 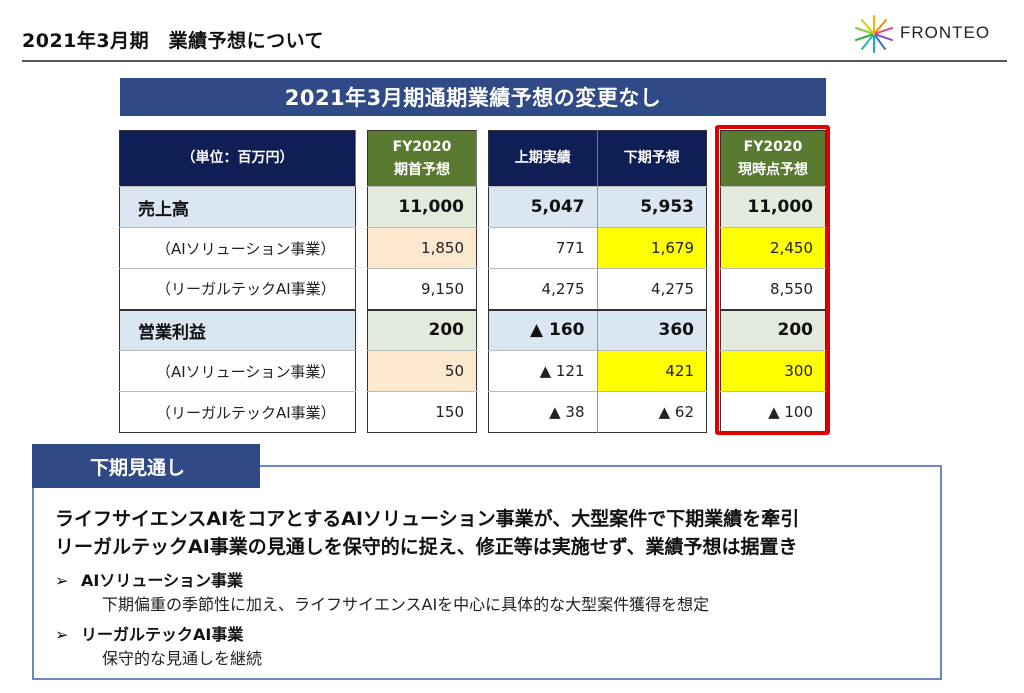 What do you see at coordinates (426, 547) in the screenshot?
I see `lead-line: リーガルテックAI事業の見通しを保守的に捉え、修正等は実施せず、業績予想は据置き` at bounding box center [426, 547].